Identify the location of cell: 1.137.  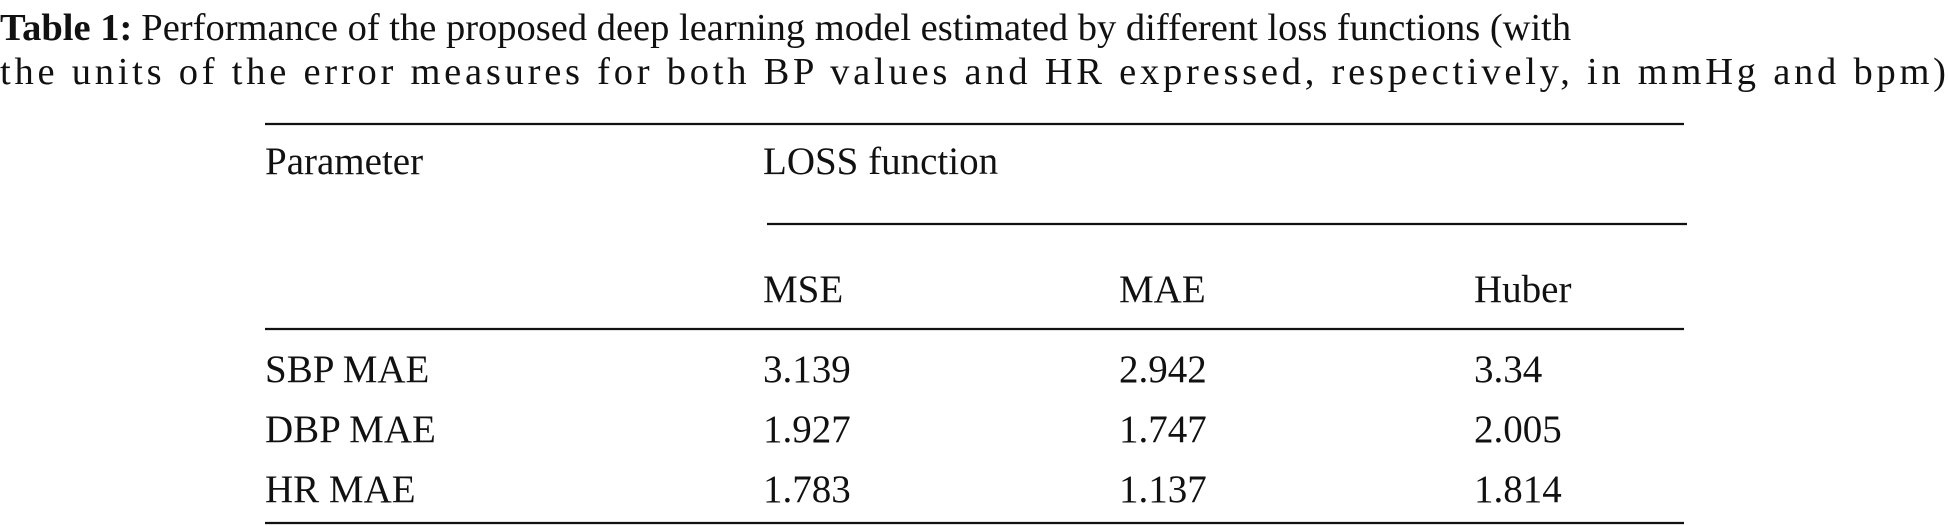
(1163, 489).